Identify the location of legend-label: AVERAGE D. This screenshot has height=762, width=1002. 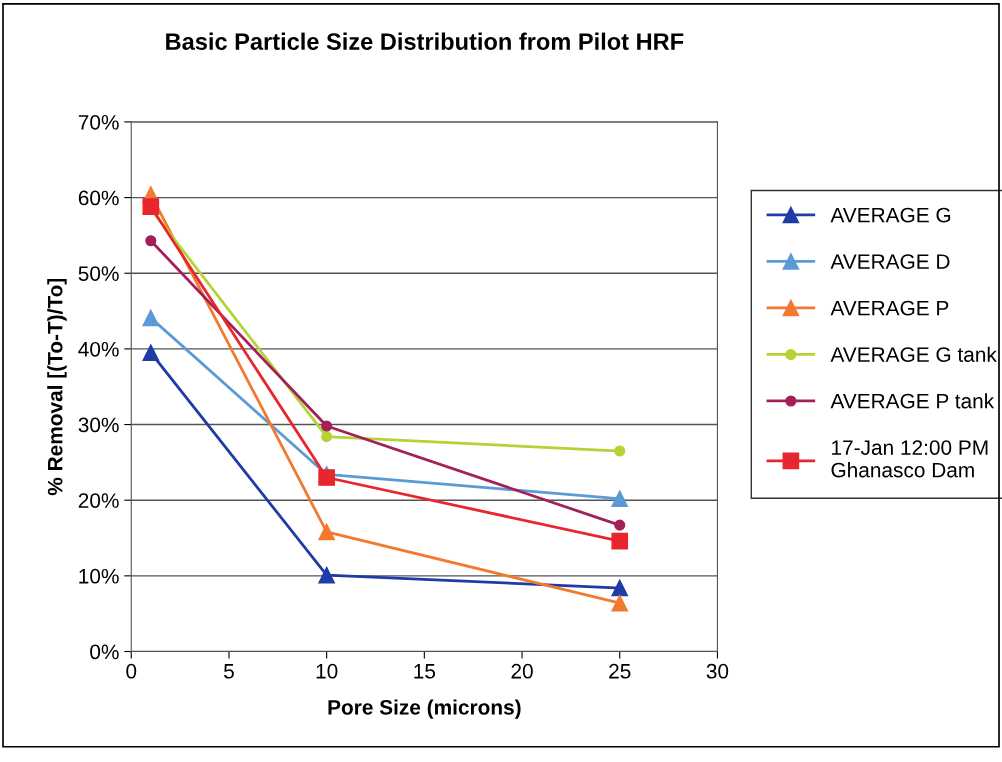
(890, 261).